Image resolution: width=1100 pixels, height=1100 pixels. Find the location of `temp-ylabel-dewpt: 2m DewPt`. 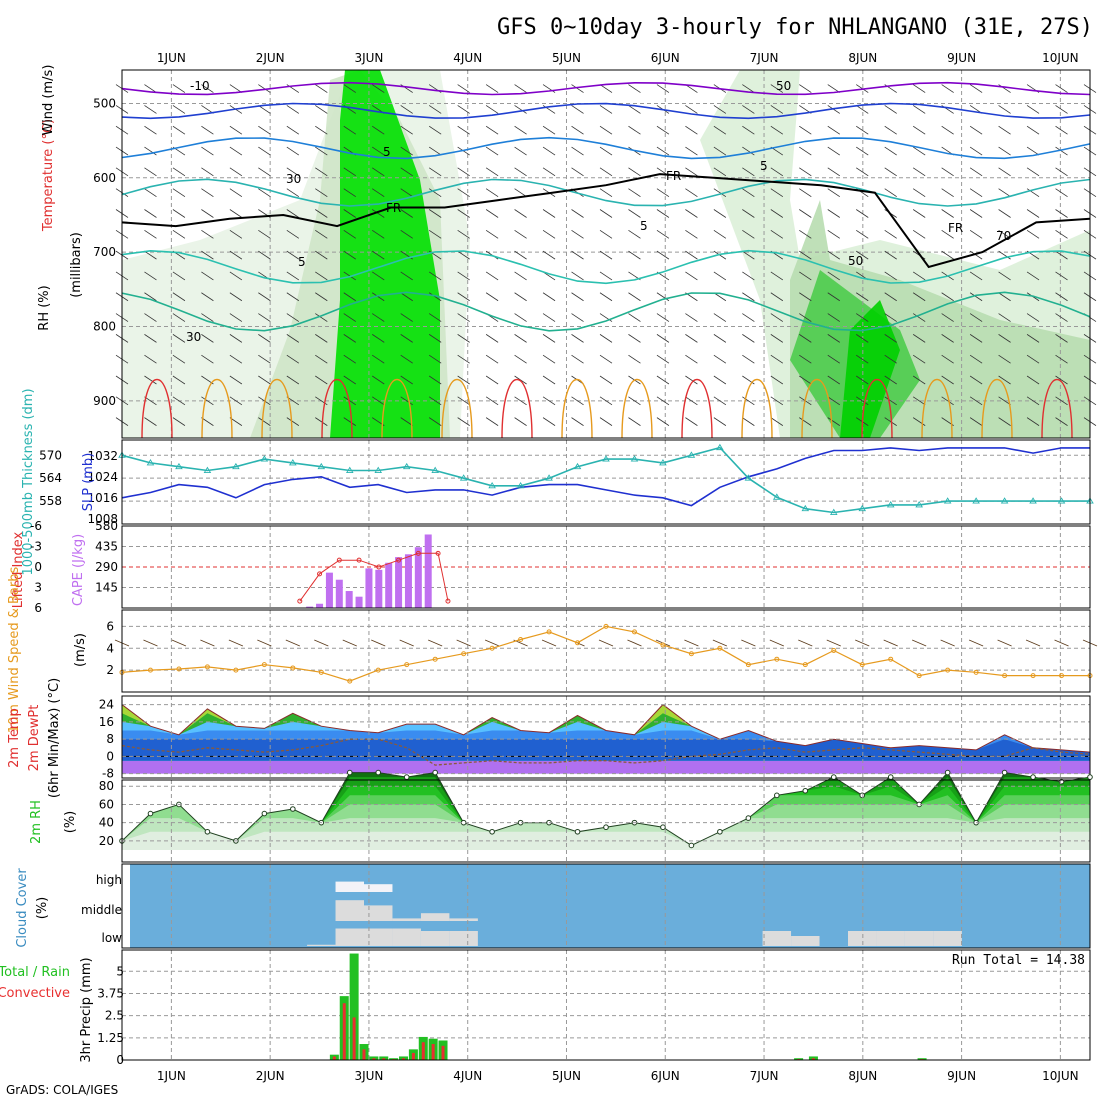

temp-ylabel-dewpt: 2m DewPt is located at coordinates (34, 738).